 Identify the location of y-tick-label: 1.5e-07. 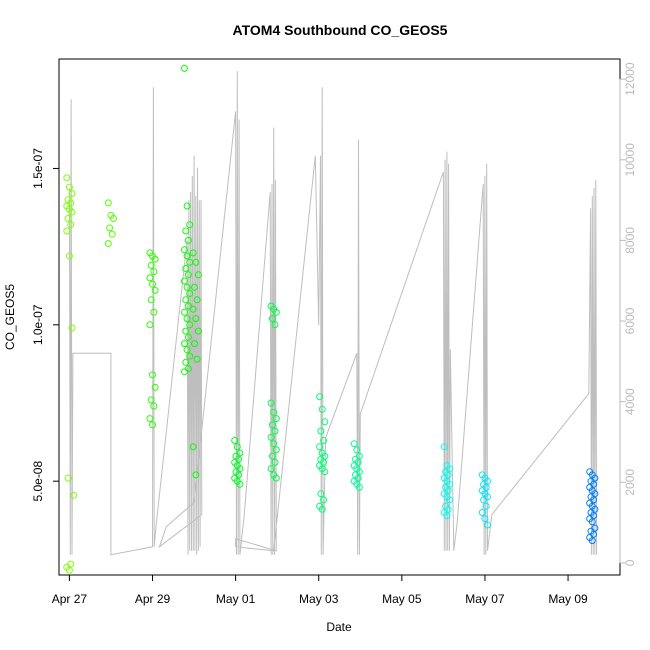
(38, 168).